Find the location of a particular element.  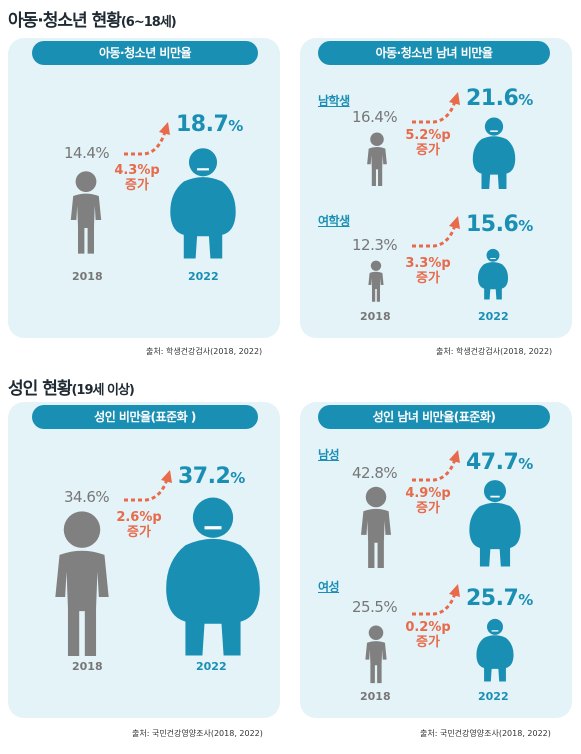

adult-old-value: 34.6% is located at coordinates (87, 497).